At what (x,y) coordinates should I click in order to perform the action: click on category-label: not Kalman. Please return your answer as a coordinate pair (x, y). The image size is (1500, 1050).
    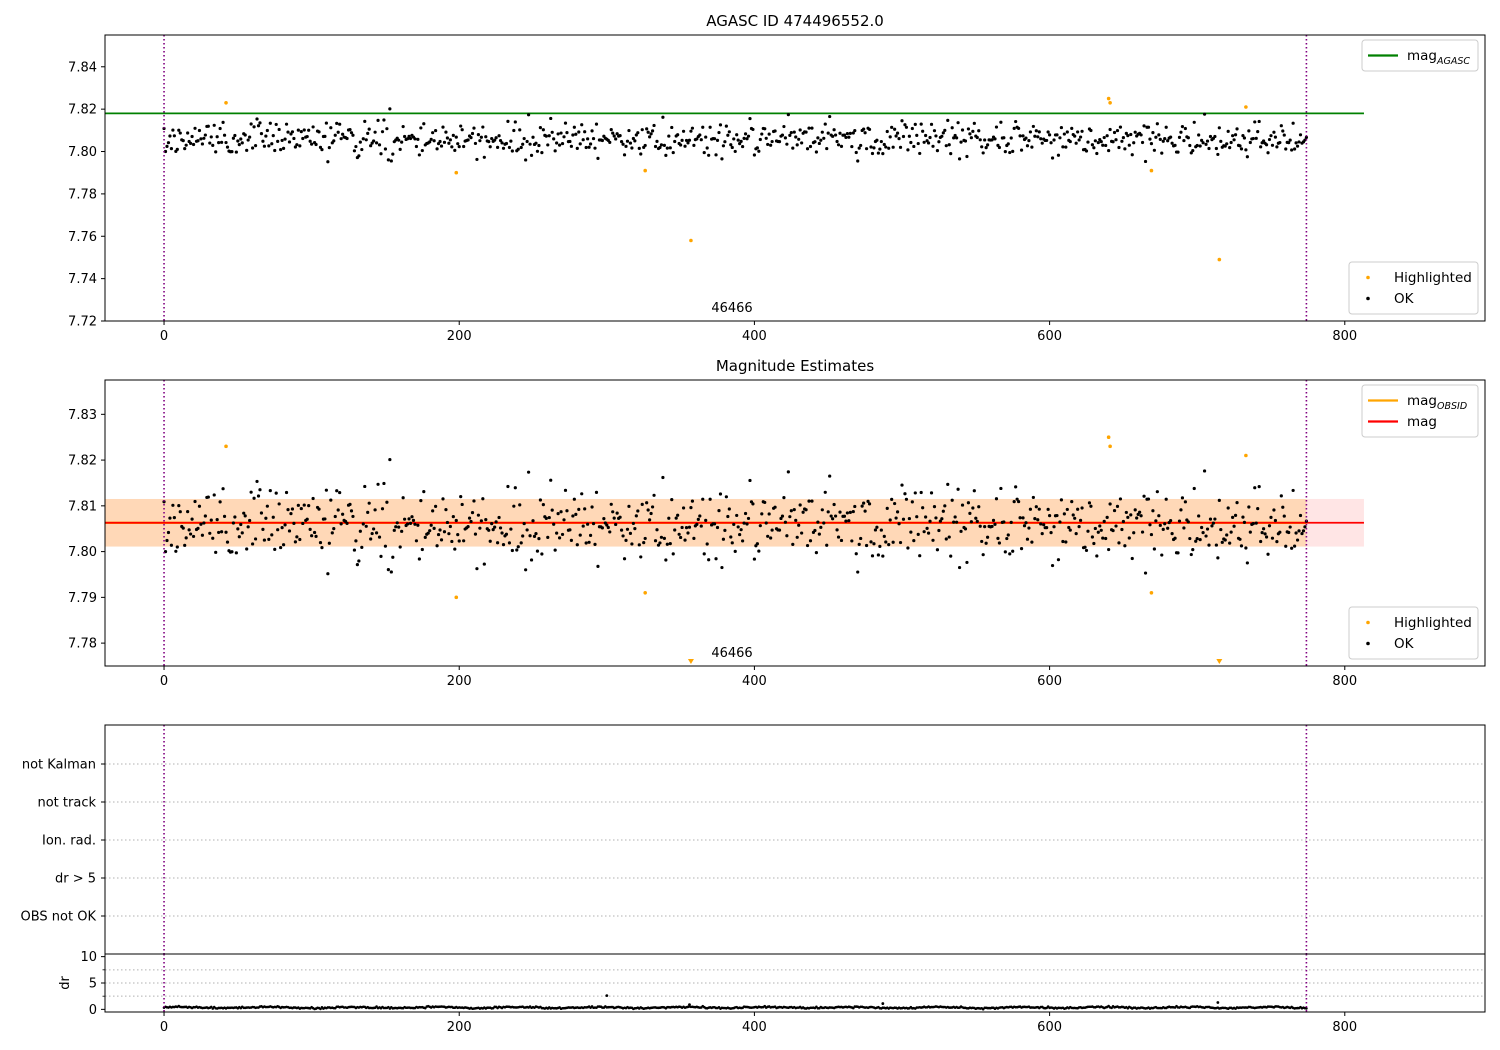
    Looking at the image, I should click on (59, 765).